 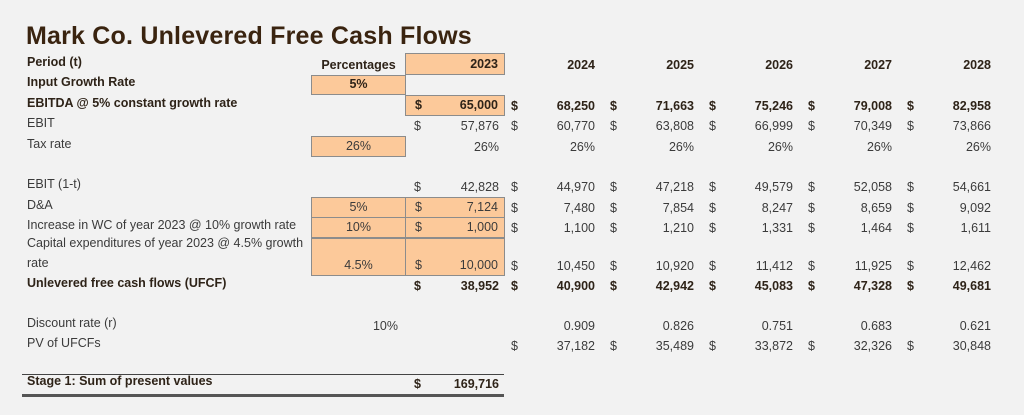 What do you see at coordinates (478, 105) in the screenshot?
I see `cell-value: 65,000` at bounding box center [478, 105].